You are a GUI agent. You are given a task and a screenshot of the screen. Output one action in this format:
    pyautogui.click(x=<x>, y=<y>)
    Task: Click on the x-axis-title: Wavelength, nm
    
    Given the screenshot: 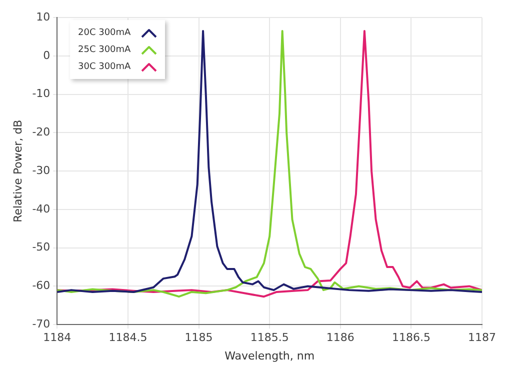 What is the action you would take?
    pyautogui.click(x=269, y=355)
    